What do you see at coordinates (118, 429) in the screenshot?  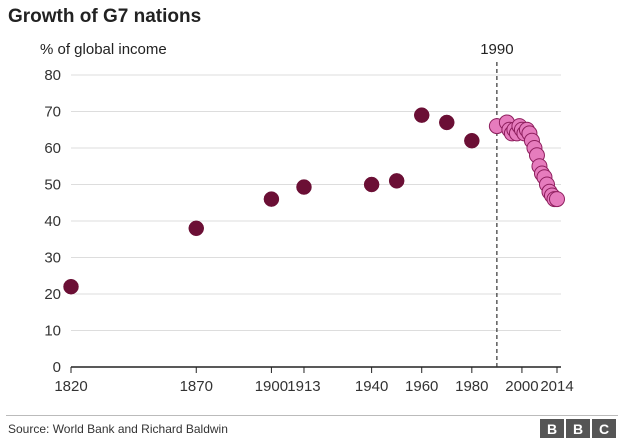 I see `source-note: Source: World Bank and Richard Baldwin` at bounding box center [118, 429].